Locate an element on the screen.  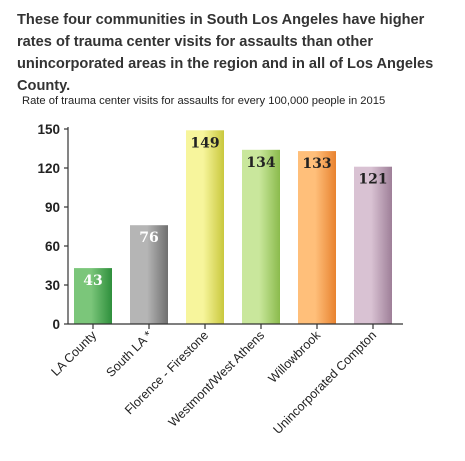
y-tick-label: 120 is located at coordinates (48, 168).